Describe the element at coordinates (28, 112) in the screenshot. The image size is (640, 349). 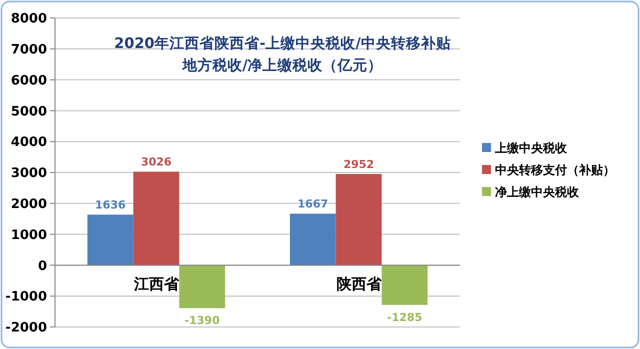
I see `y-tick-label: 5000` at that location.